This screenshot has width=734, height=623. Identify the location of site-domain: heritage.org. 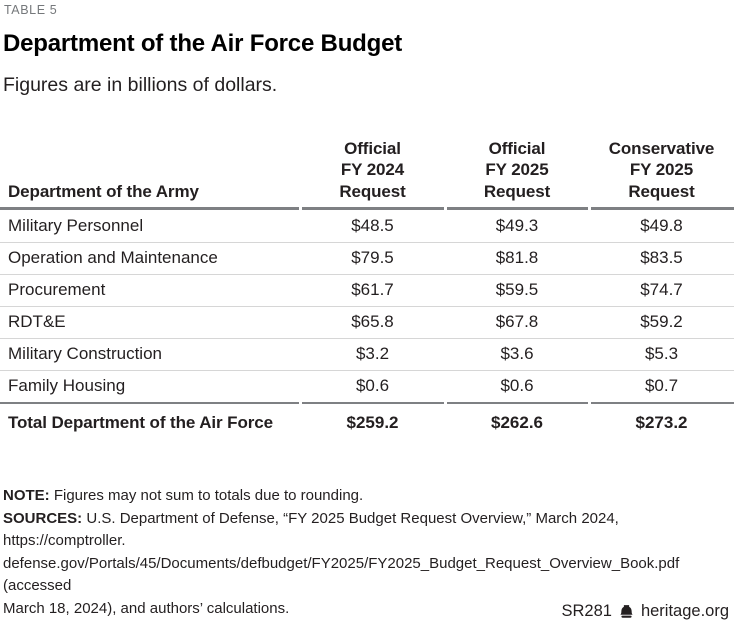
(684, 611).